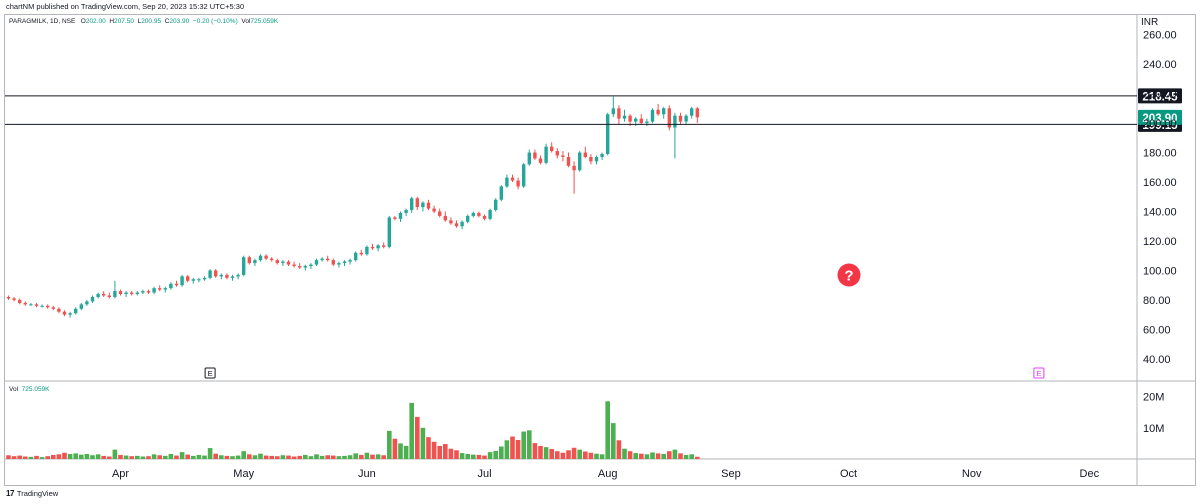 The image size is (1200, 504). I want to click on price-tick-label: 140.00, so click(1160, 213).